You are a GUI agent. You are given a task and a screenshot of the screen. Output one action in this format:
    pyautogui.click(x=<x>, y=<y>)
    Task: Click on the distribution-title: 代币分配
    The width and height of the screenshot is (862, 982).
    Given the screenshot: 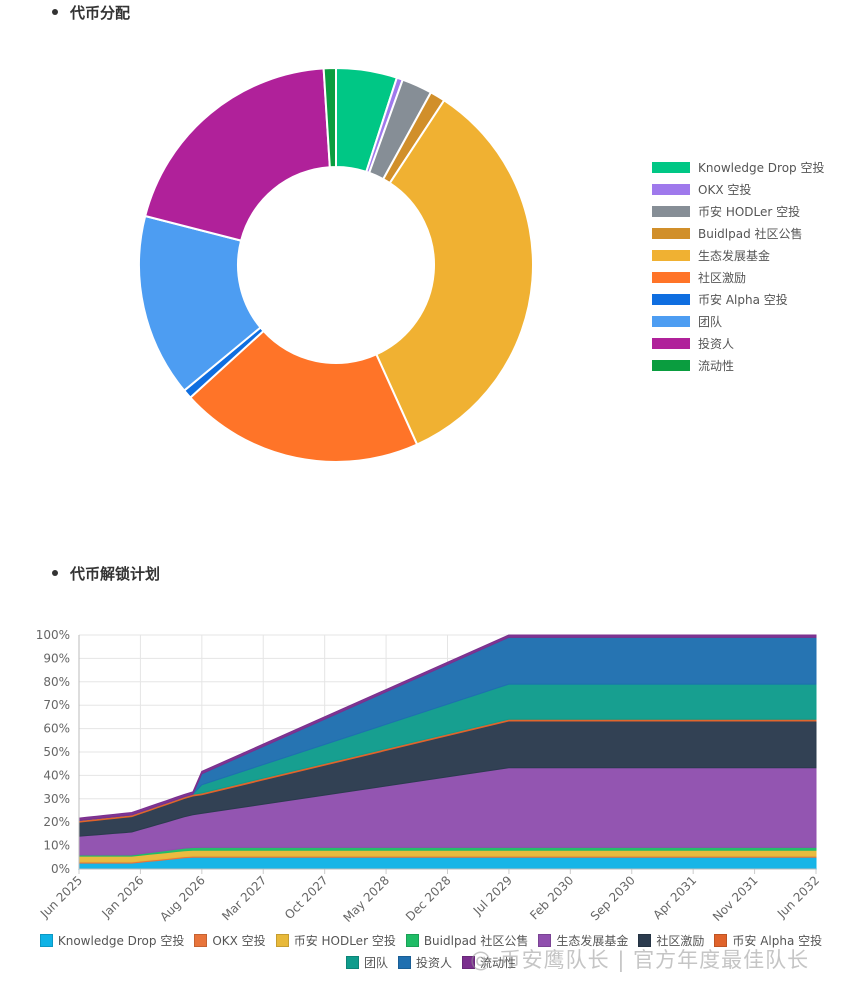 What is the action you would take?
    pyautogui.click(x=100, y=13)
    